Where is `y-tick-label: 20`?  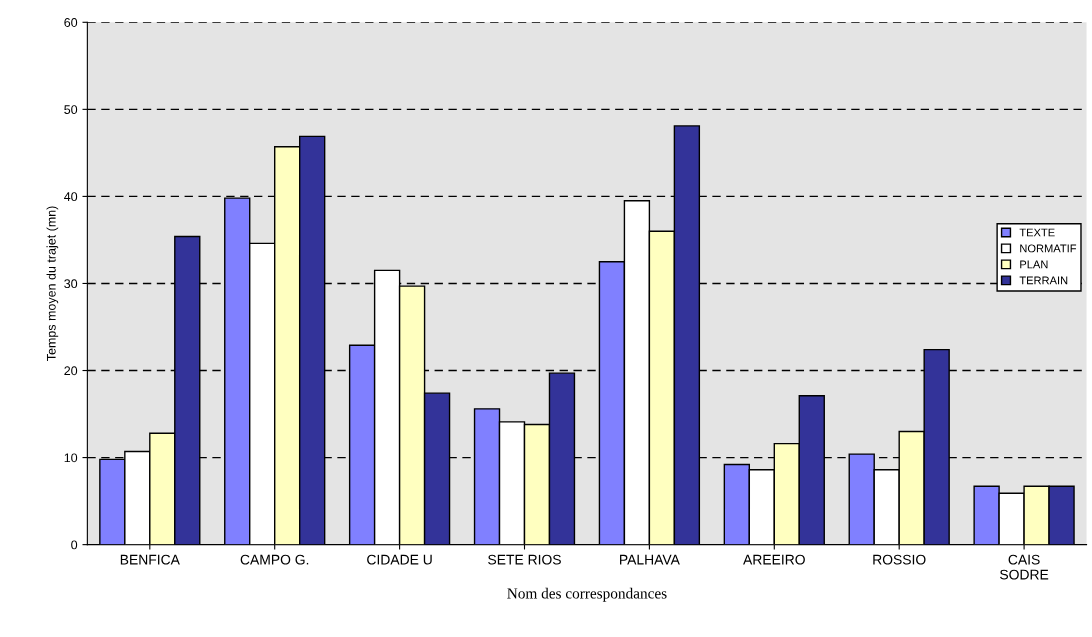
y-tick-label: 20 is located at coordinates (71, 371).